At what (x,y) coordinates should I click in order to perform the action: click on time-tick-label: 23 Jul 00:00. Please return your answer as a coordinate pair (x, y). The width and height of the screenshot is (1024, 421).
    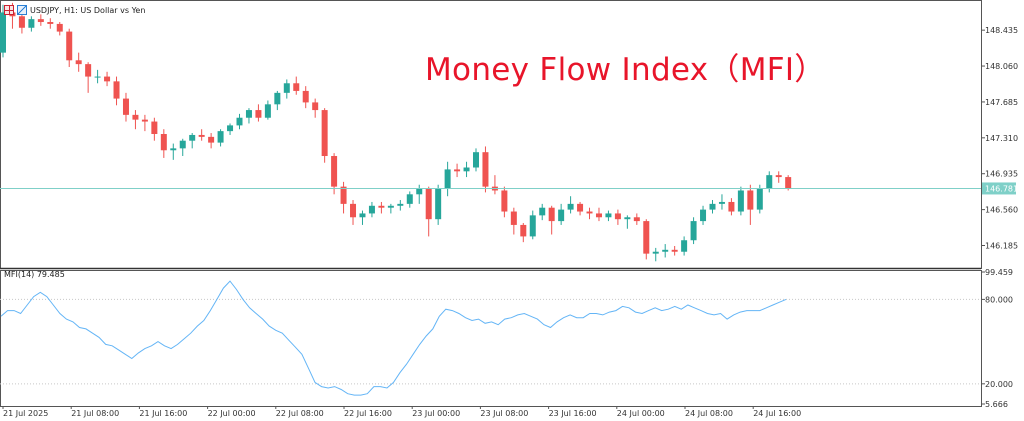
    Looking at the image, I should click on (436, 413).